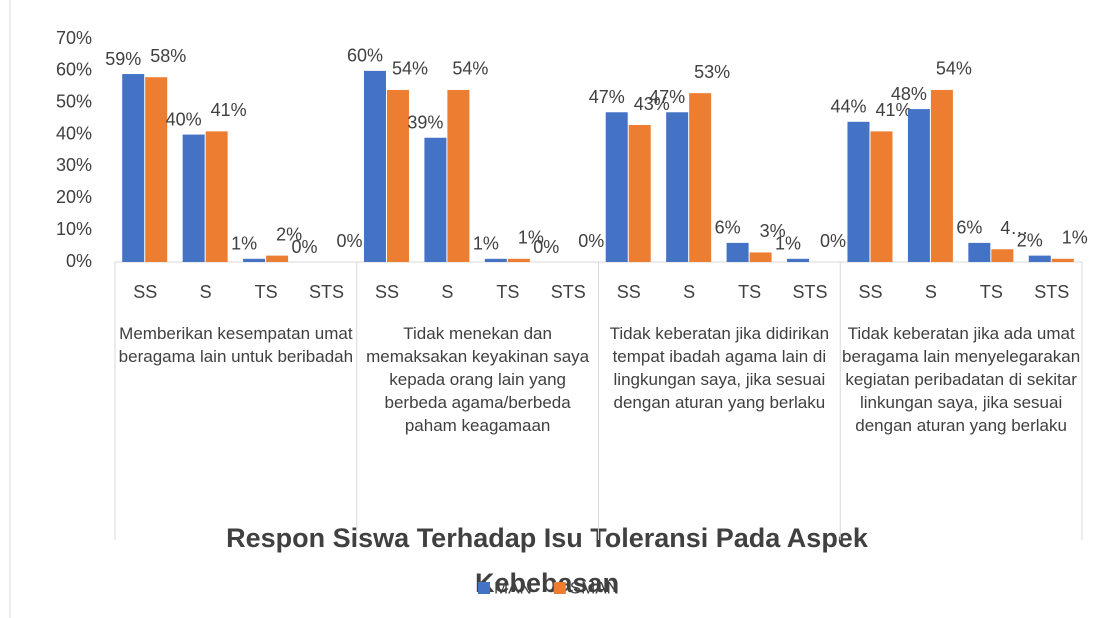  What do you see at coordinates (123, 59) in the screenshot?
I see `value-label: 59%` at bounding box center [123, 59].